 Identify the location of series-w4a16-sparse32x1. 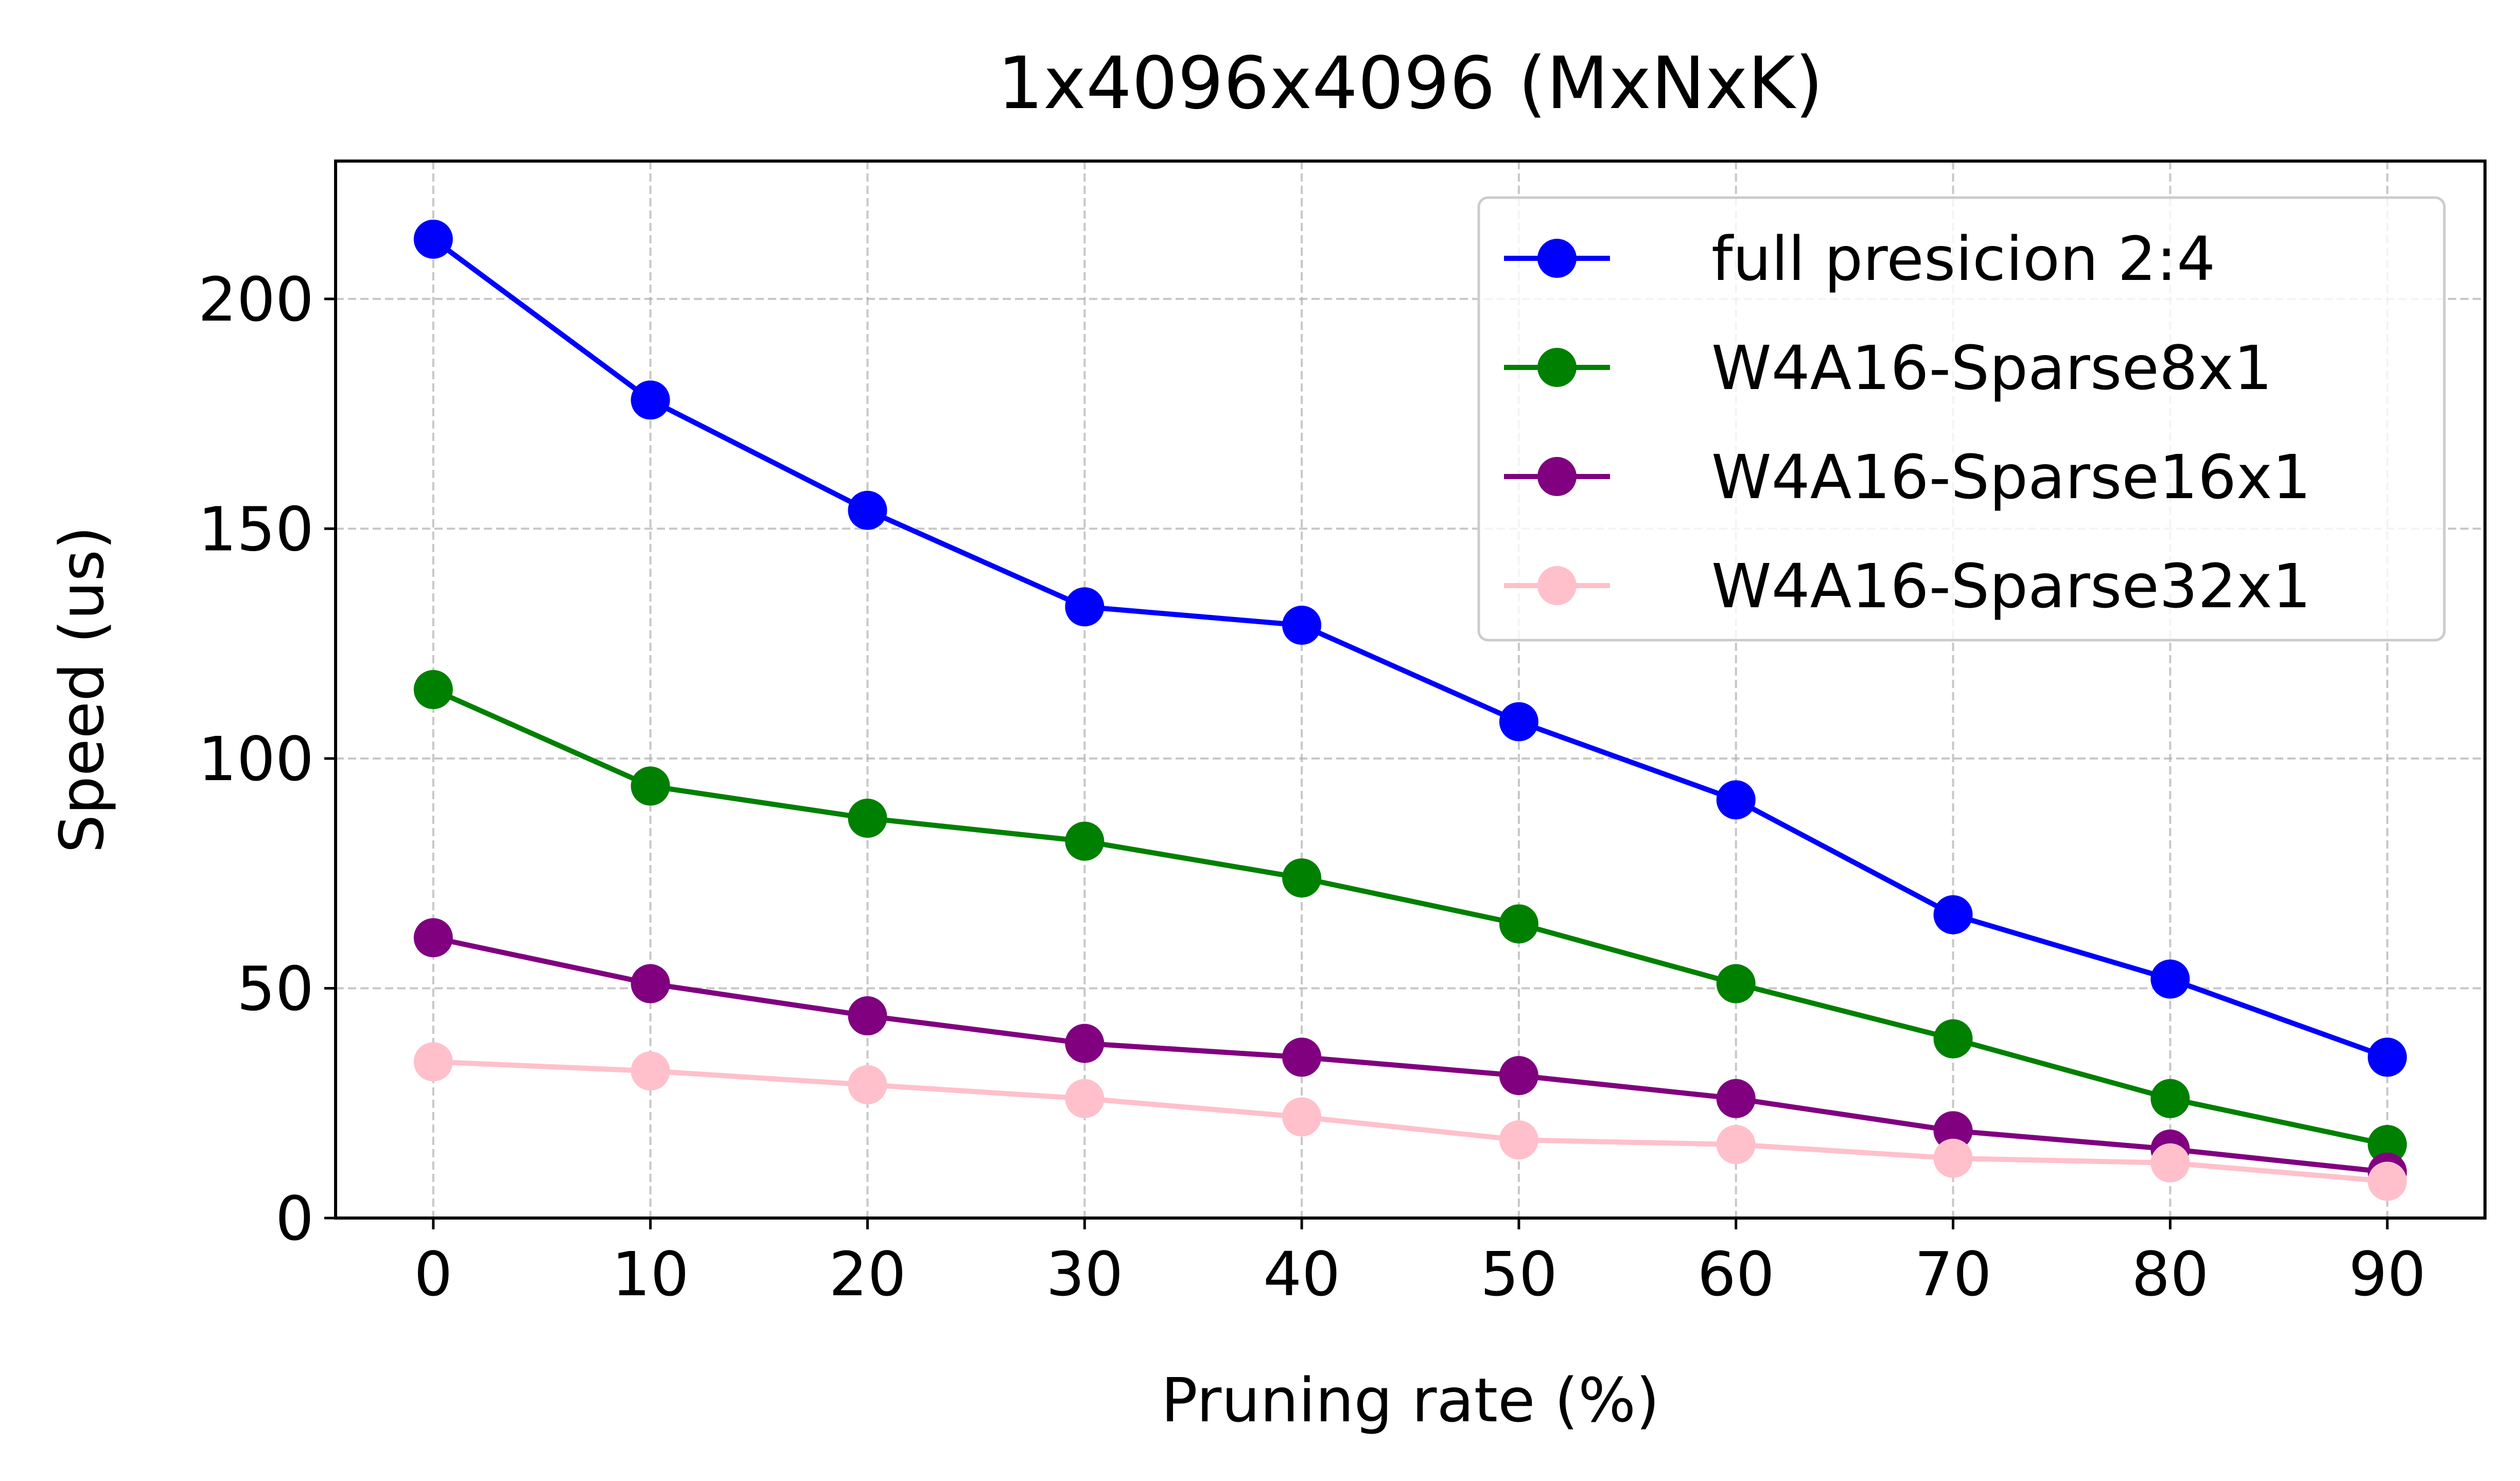
(1410, 1121).